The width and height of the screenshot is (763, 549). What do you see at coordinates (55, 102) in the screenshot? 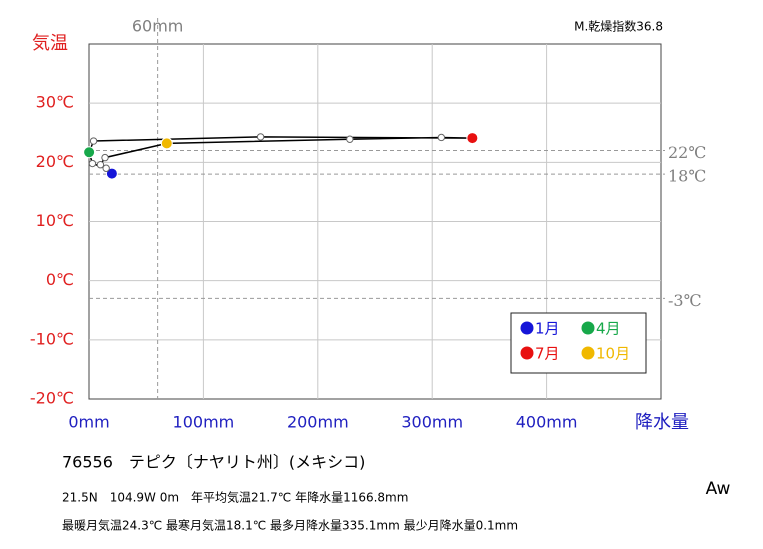
I see `y-tick-label: 30℃` at bounding box center [55, 102].